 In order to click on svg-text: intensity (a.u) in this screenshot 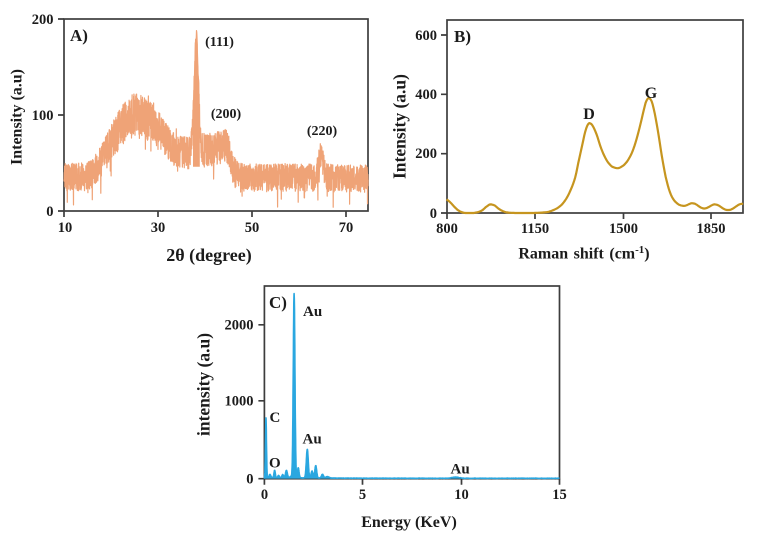, I will do `click(204, 384)`.